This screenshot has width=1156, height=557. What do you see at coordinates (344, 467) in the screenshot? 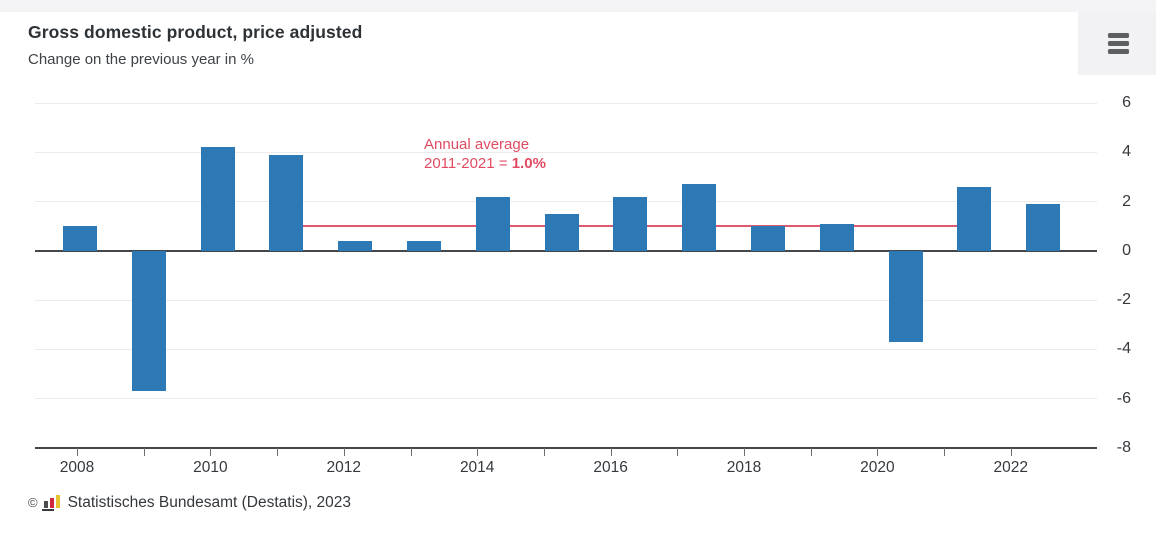
I see `x-axis-year-label: 2012` at bounding box center [344, 467].